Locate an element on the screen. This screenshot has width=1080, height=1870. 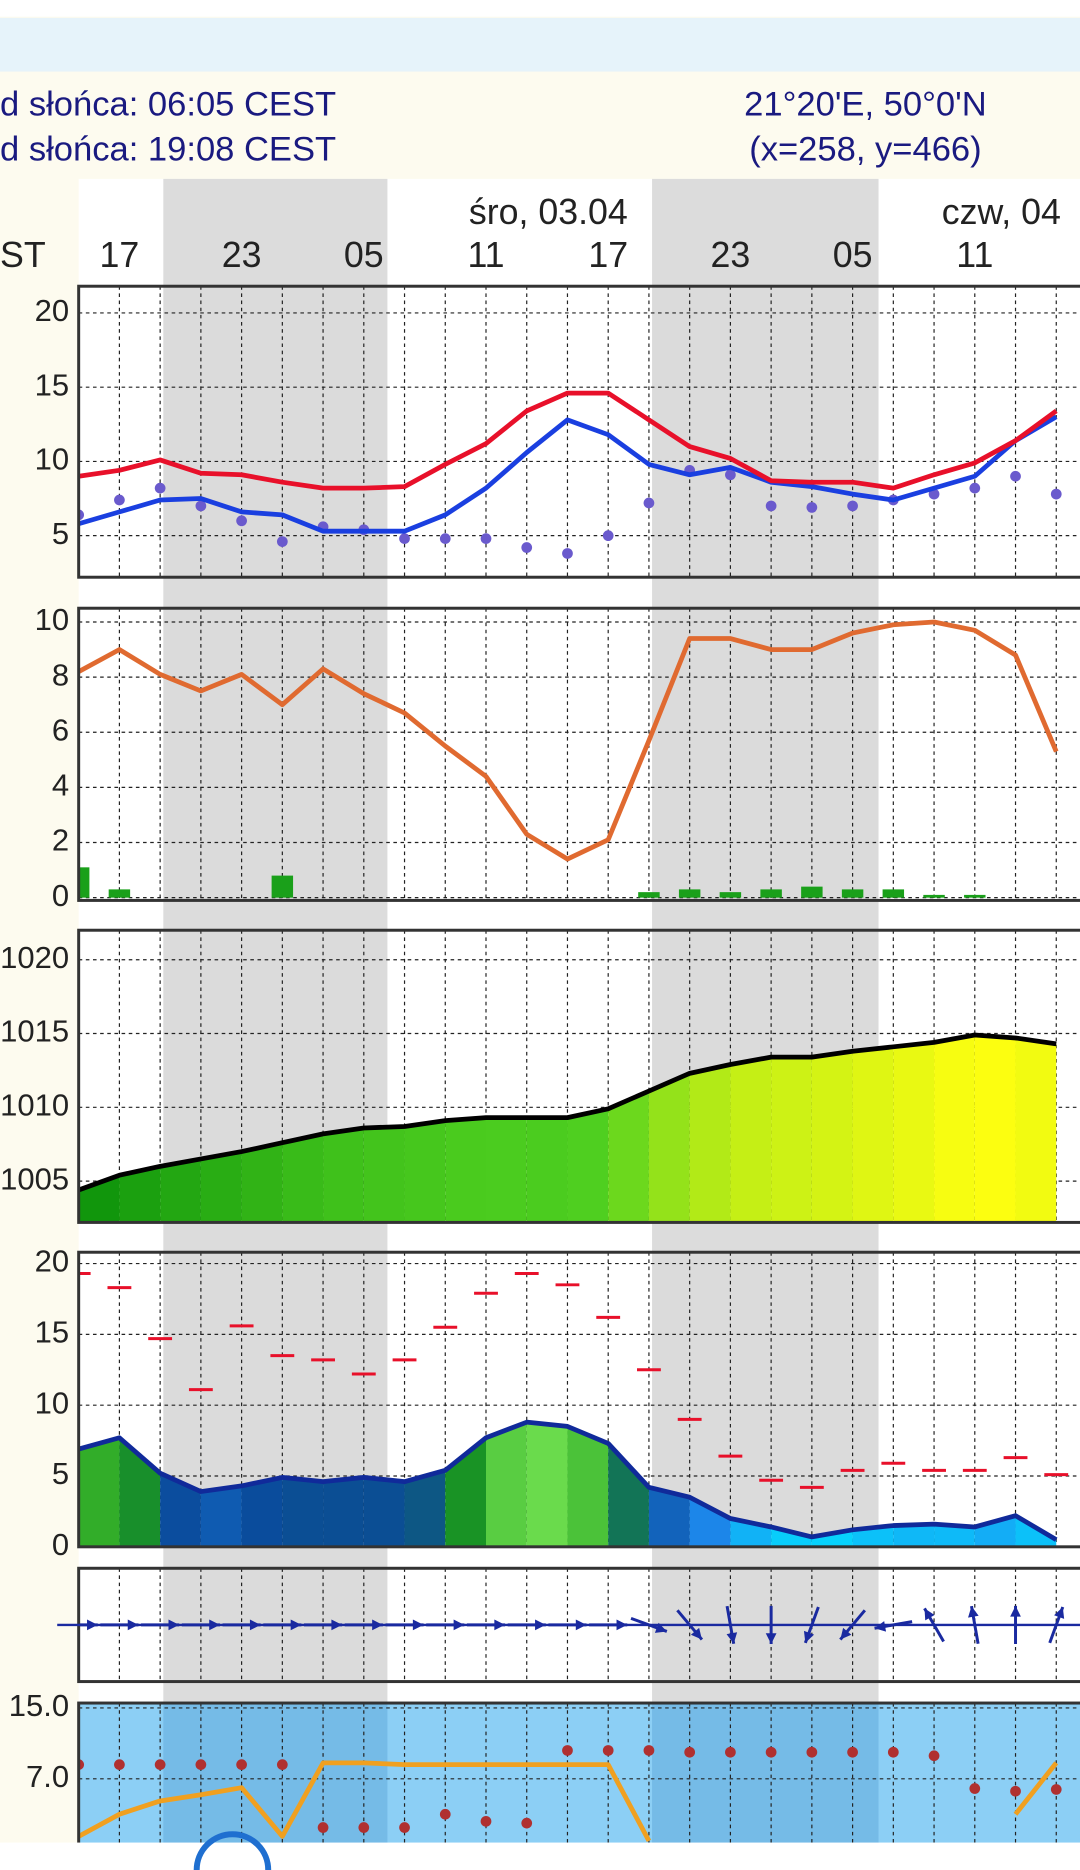
x-tick-label: 23 is located at coordinates (242, 255).